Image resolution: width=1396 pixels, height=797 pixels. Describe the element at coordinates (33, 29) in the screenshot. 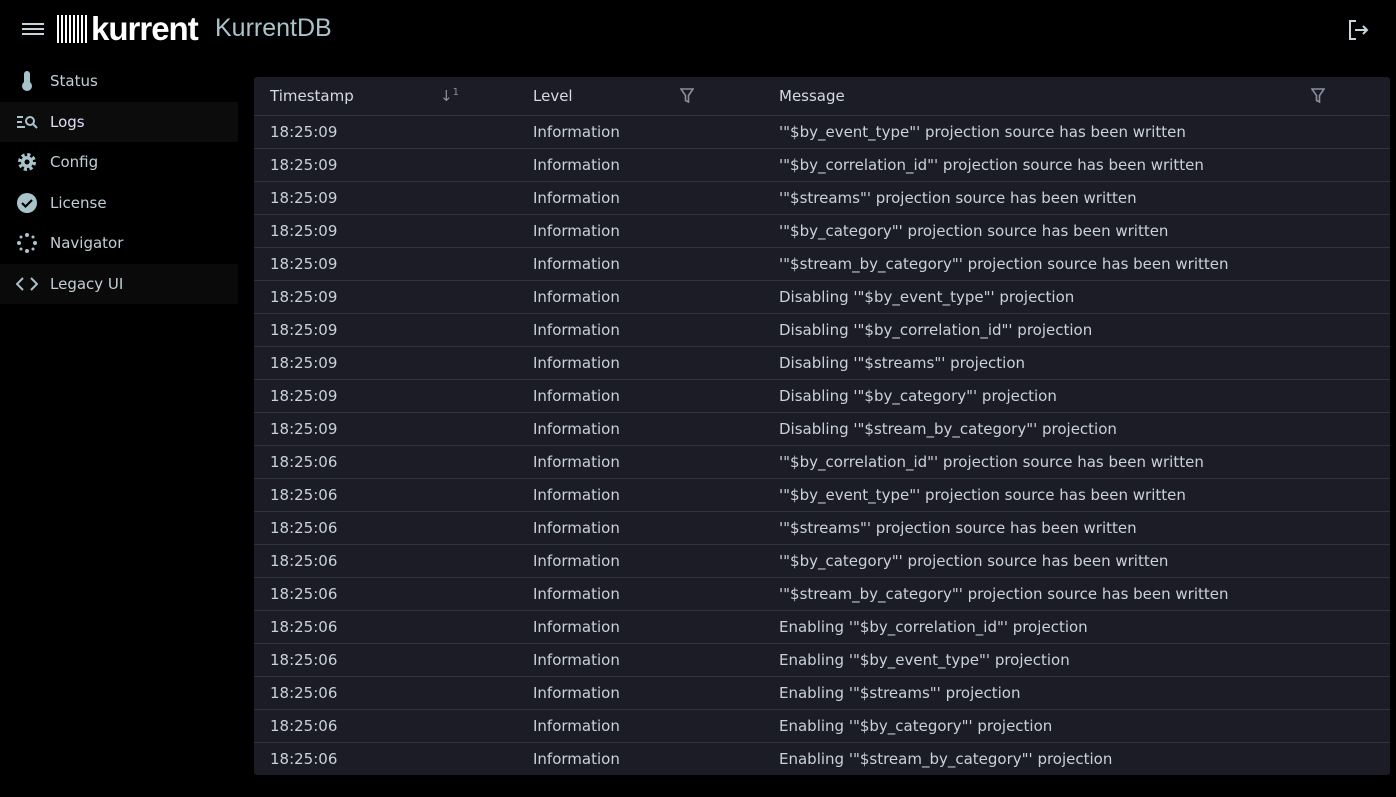

I see `menu-icon` at that location.